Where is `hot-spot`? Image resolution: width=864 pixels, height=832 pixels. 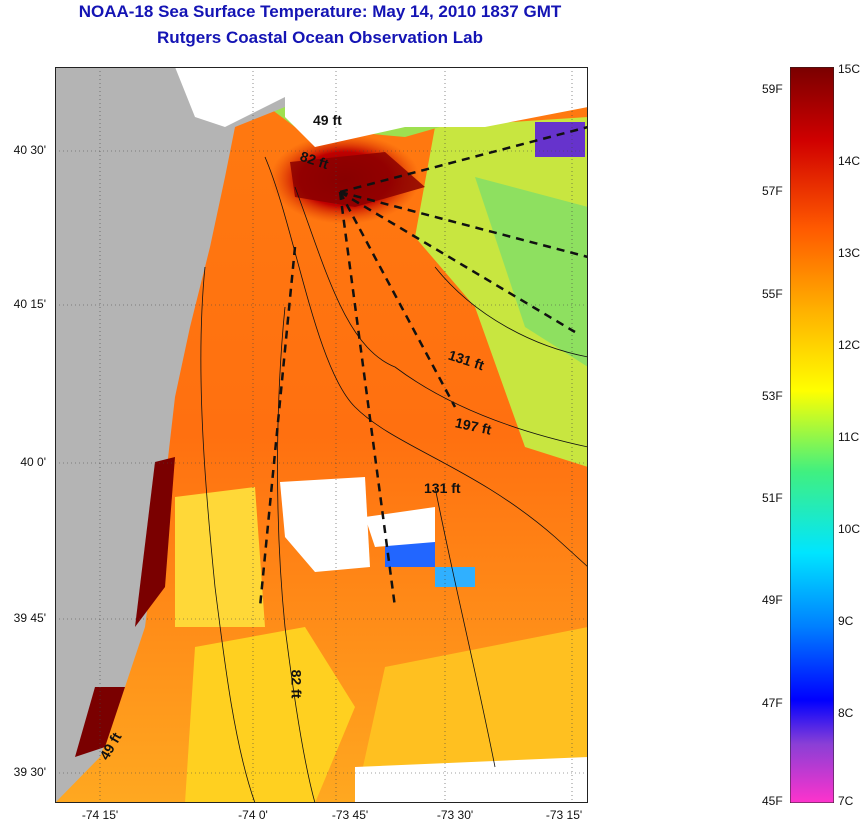 hot-spot is located at coordinates (357, 179).